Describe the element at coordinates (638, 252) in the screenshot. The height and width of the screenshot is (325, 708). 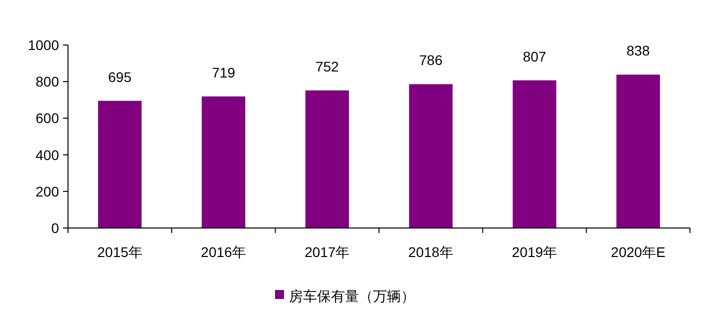
I see `x-tick-label: 2020年E` at that location.